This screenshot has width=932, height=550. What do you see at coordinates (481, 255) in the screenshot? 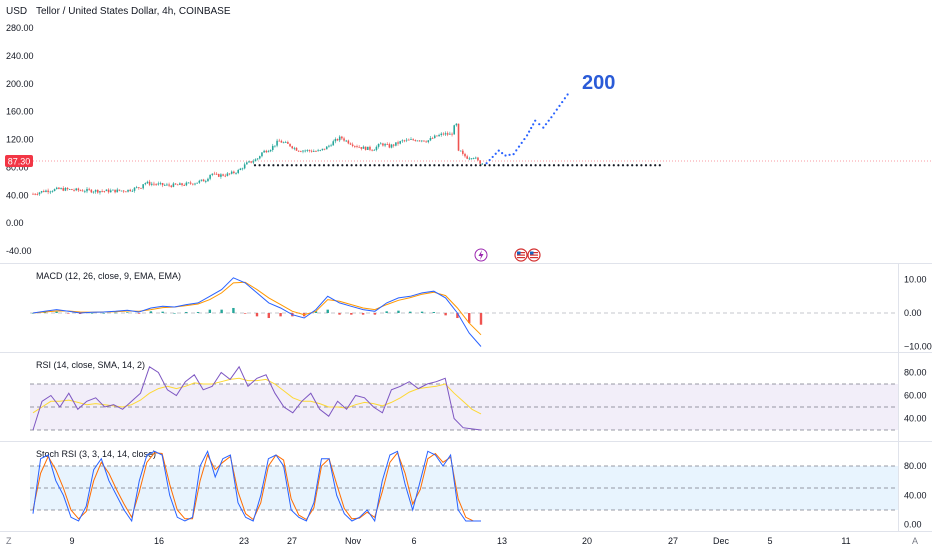
I see `lightning-icon` at bounding box center [481, 255].